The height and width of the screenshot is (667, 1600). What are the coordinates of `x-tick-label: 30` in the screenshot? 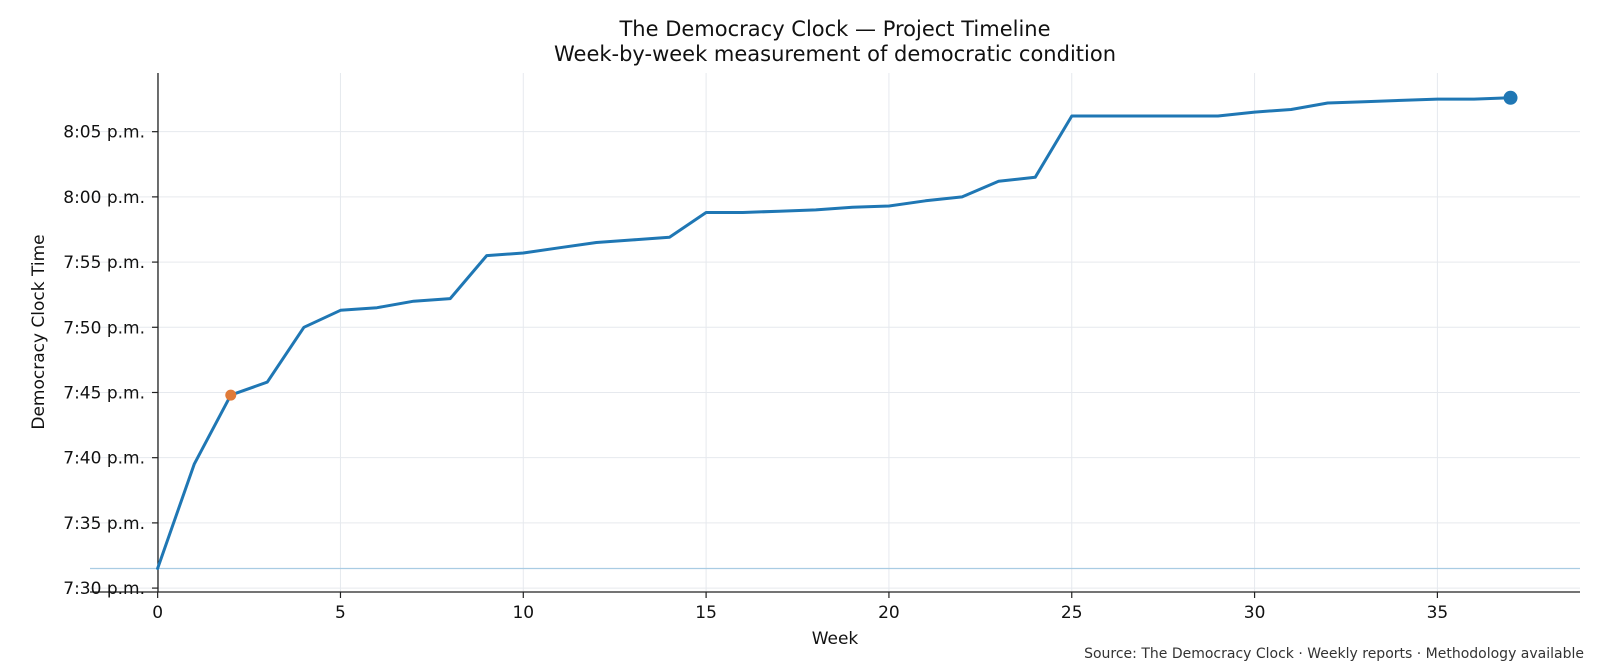 It's located at (1255, 613).